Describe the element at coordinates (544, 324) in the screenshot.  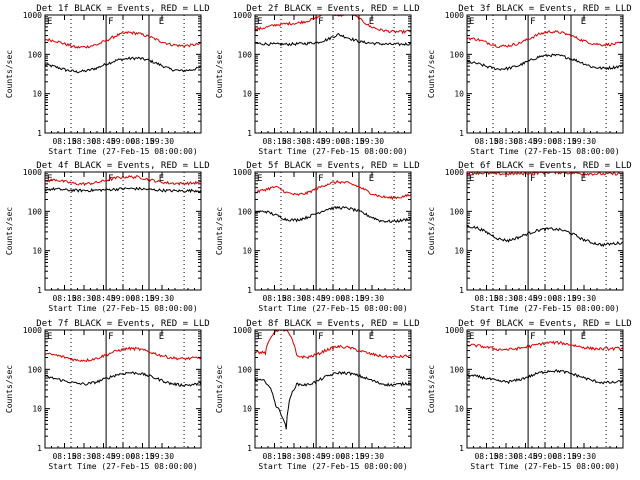
I see `panel-title: Det 9f BLACK = Events, RED = LLD` at that location.